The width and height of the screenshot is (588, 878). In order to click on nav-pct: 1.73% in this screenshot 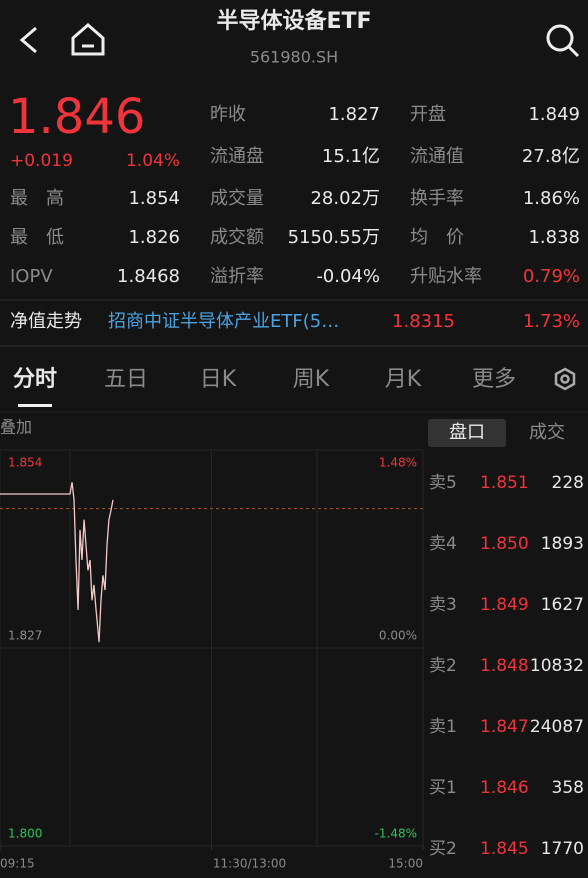, I will do `click(551, 321)`.